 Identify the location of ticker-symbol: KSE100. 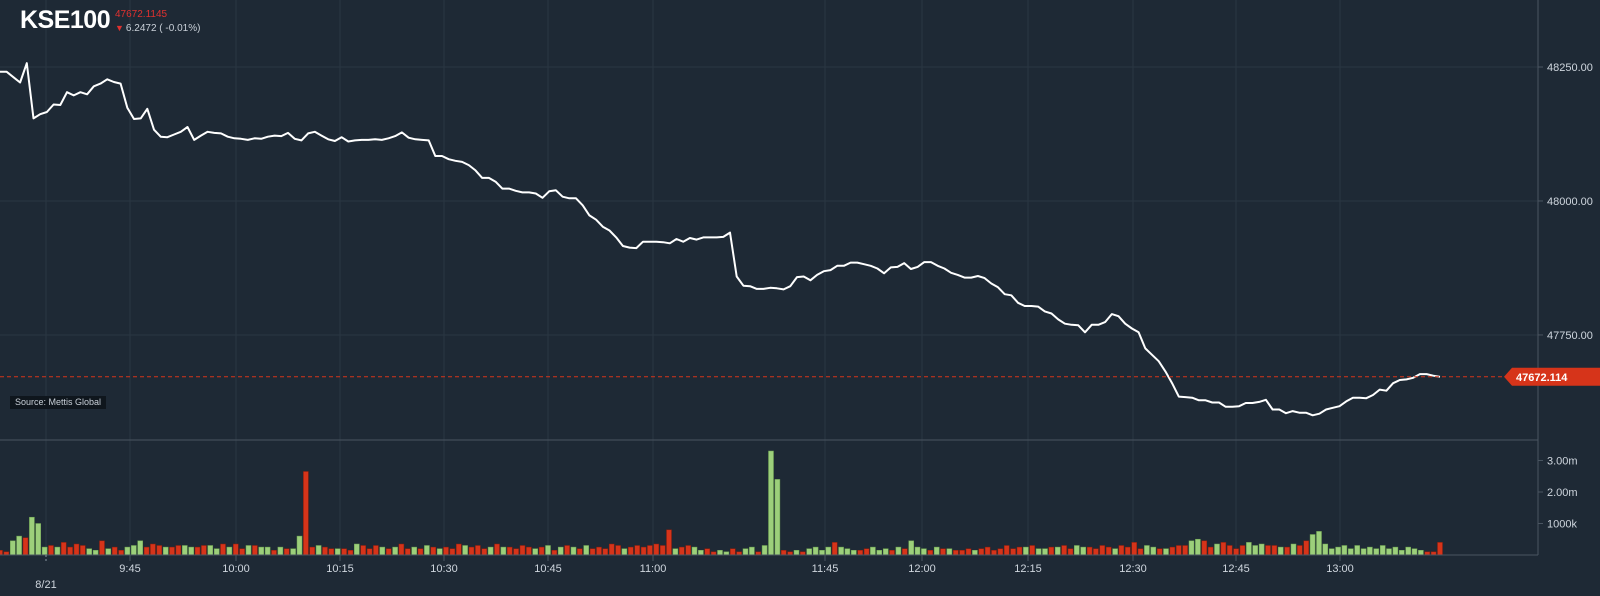
(65, 20).